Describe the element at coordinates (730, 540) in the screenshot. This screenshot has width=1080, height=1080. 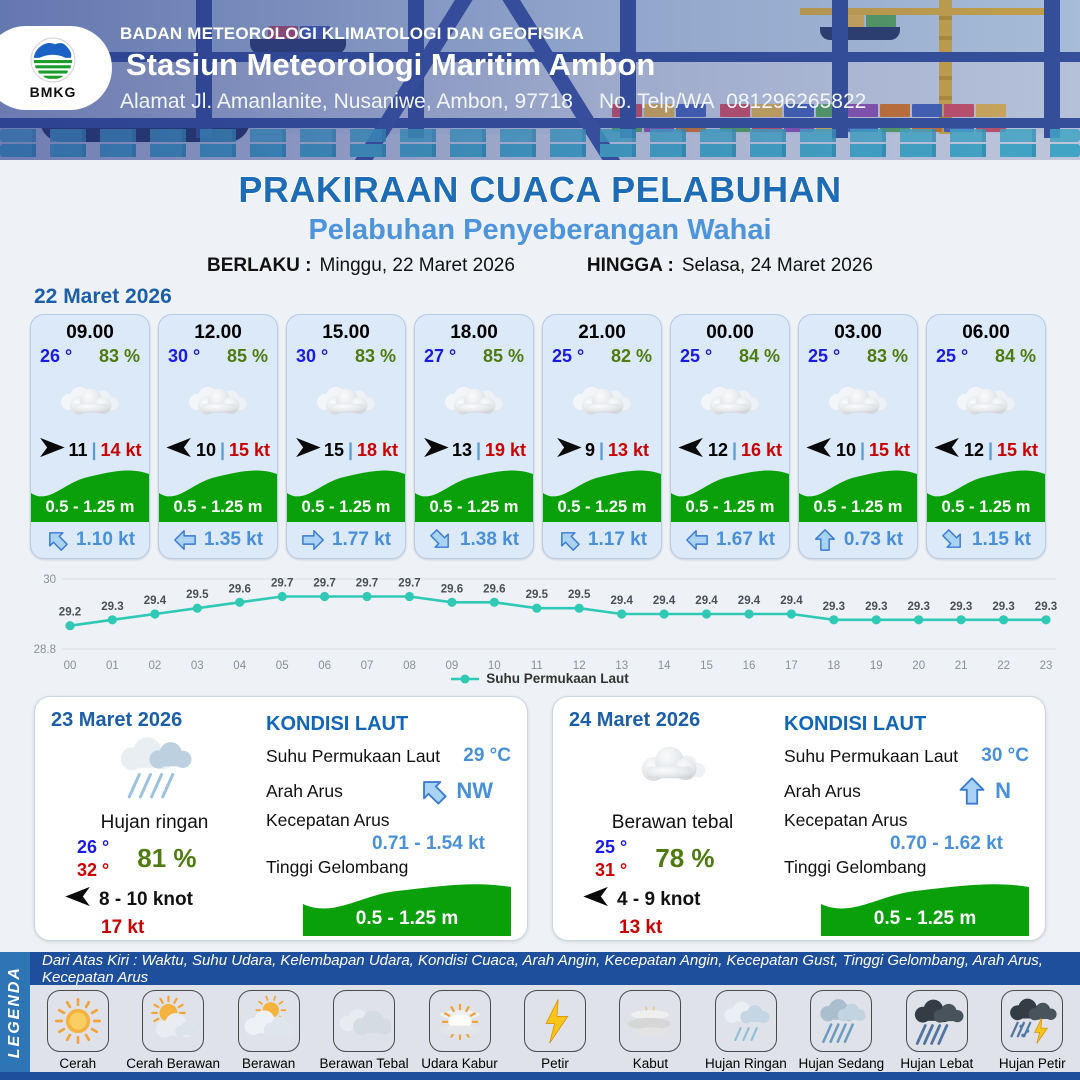
I see `current-row: 1.67 kt` at that location.